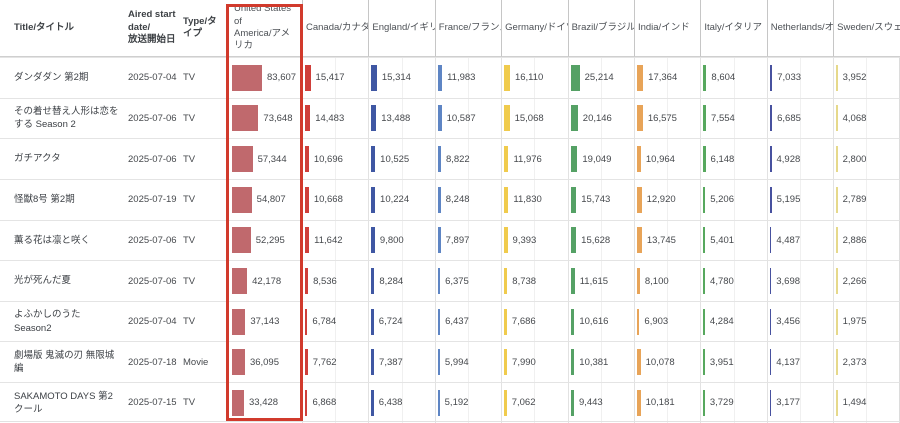  What do you see at coordinates (534, 158) in the screenshot?
I see `value-cell-germany: 11,976` at bounding box center [534, 158].